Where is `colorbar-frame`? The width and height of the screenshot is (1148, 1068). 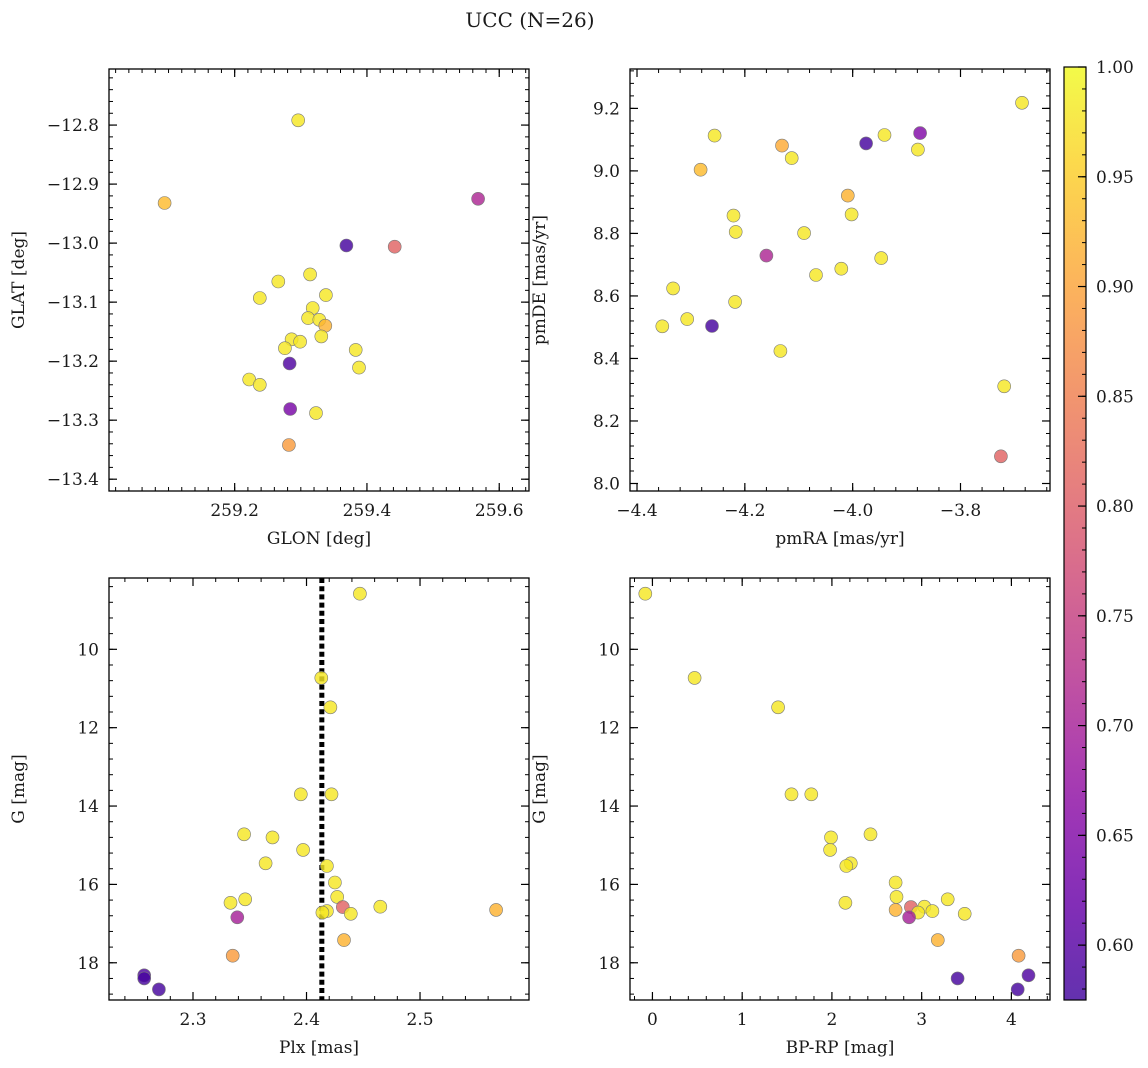 colorbar-frame is located at coordinates (1075, 533).